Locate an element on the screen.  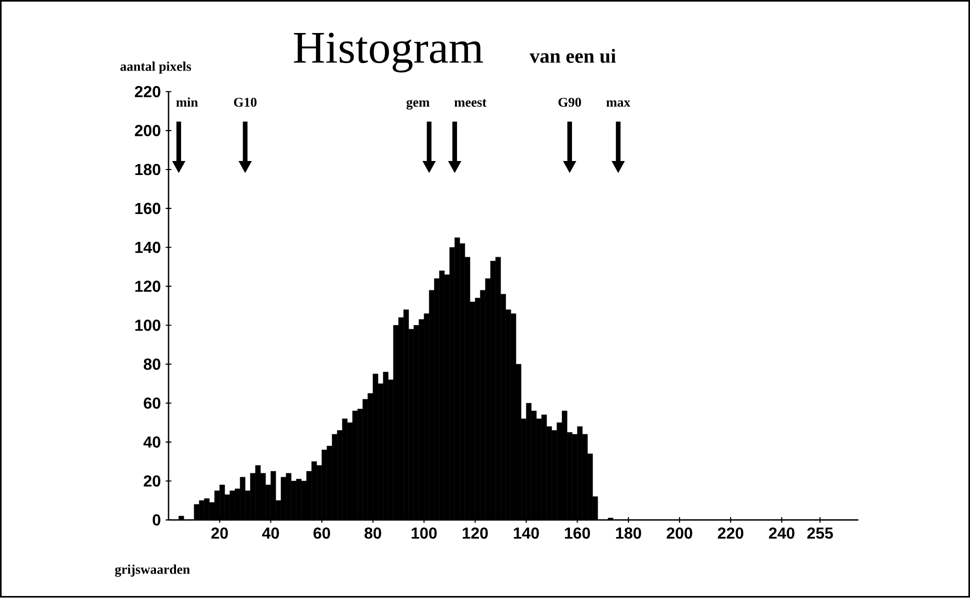
y-tick-label: 200 is located at coordinates (147, 130).